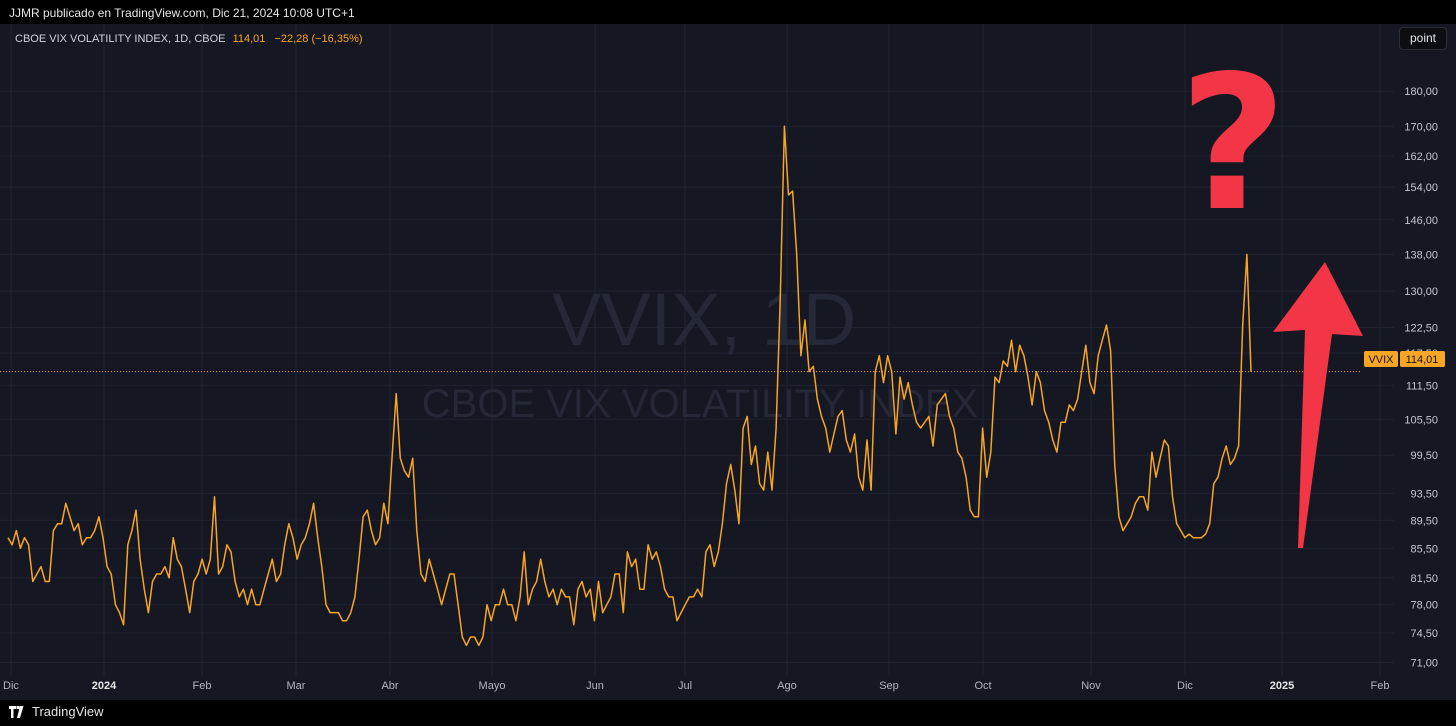 This screenshot has width=1456, height=726. Describe the element at coordinates (1424, 606) in the screenshot. I see `y-tick-label: 78,00` at that location.